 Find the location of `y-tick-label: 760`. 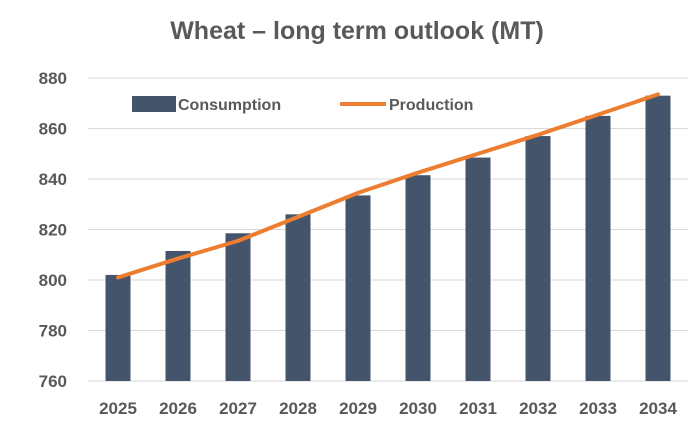

y-tick-label: 760 is located at coordinates (53, 381).